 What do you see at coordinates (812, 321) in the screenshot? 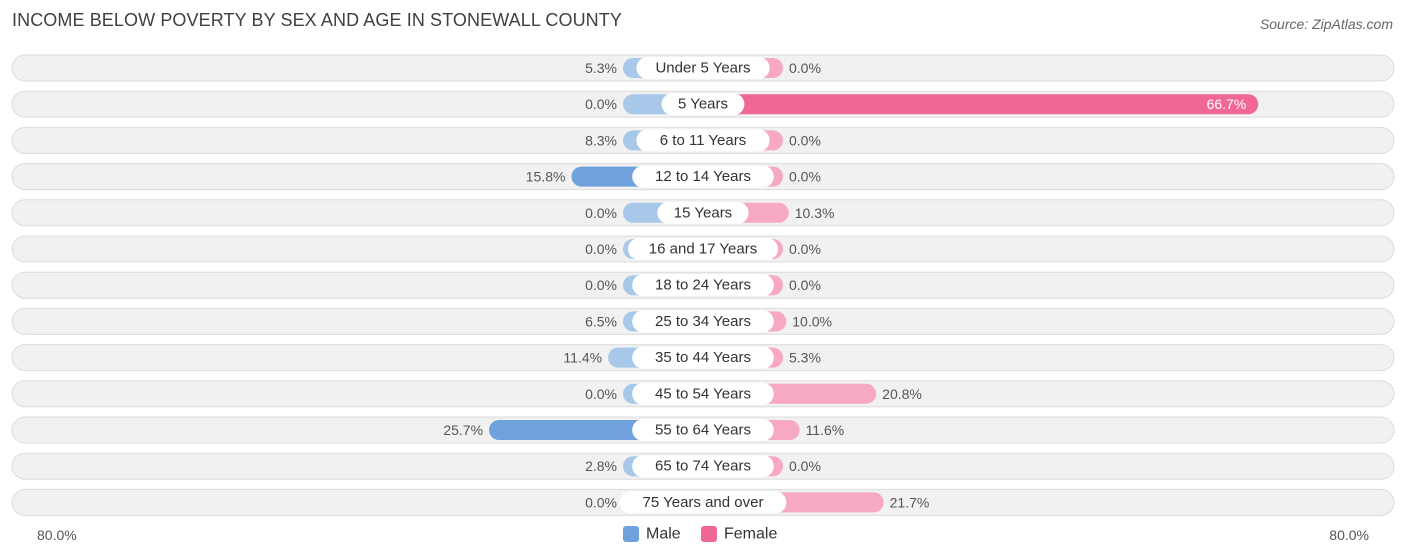
I see `female-value-label: 10.0%` at bounding box center [812, 321].